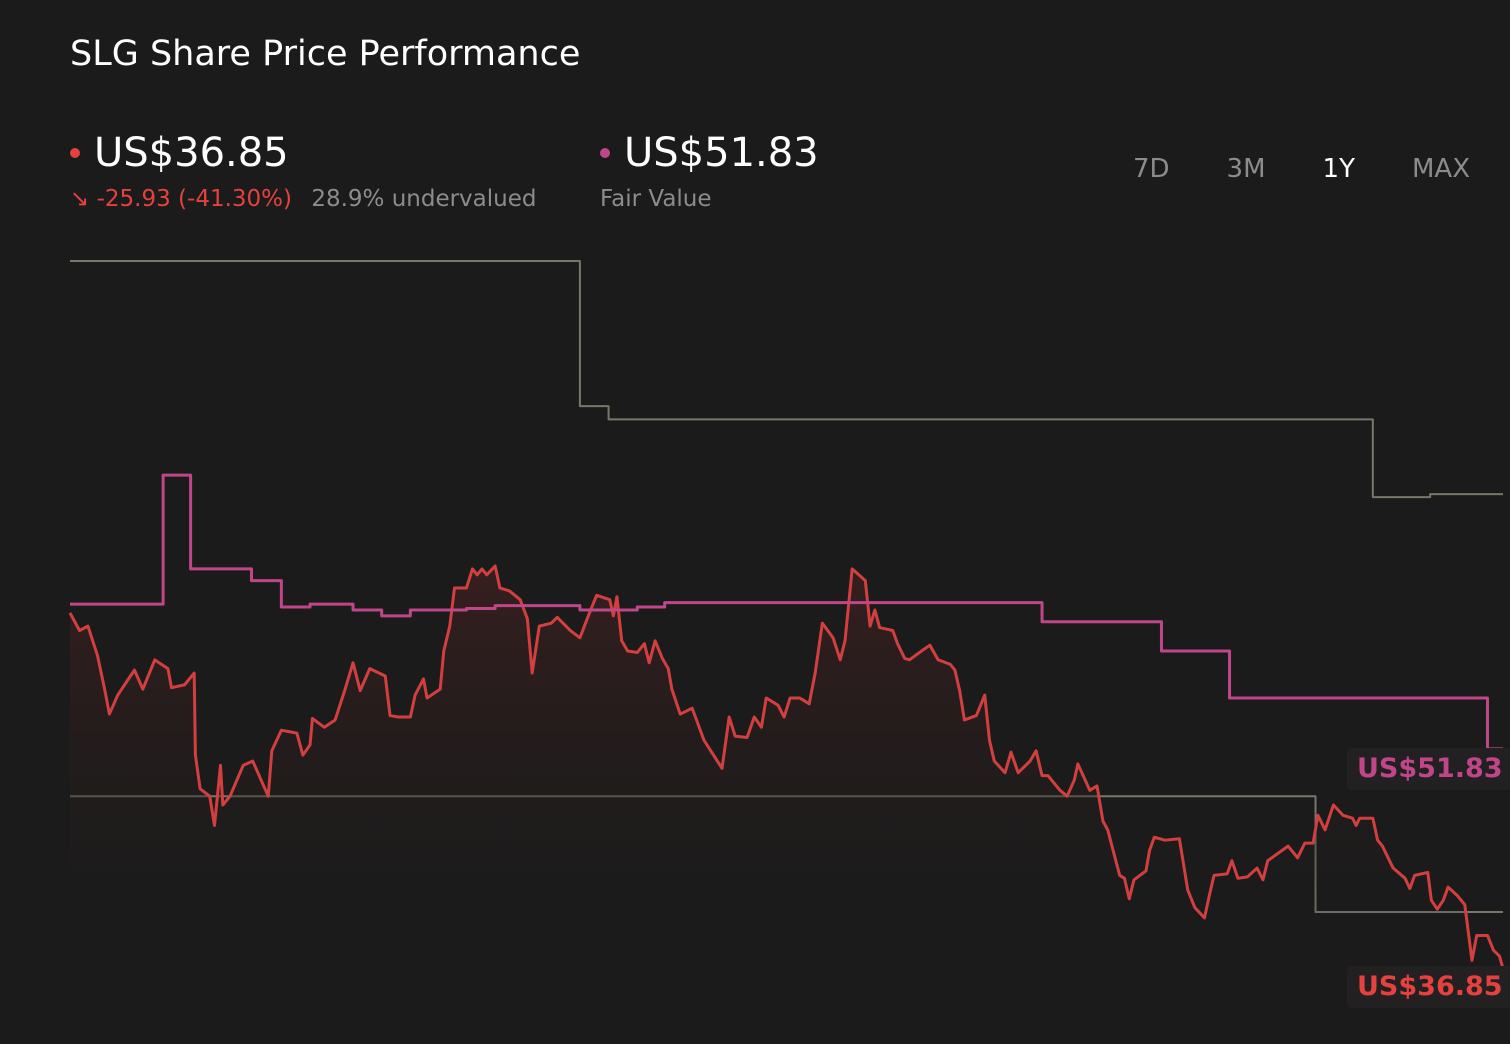  What do you see at coordinates (656, 199) in the screenshot?
I see `fair-value-label: Fair Value` at bounding box center [656, 199].